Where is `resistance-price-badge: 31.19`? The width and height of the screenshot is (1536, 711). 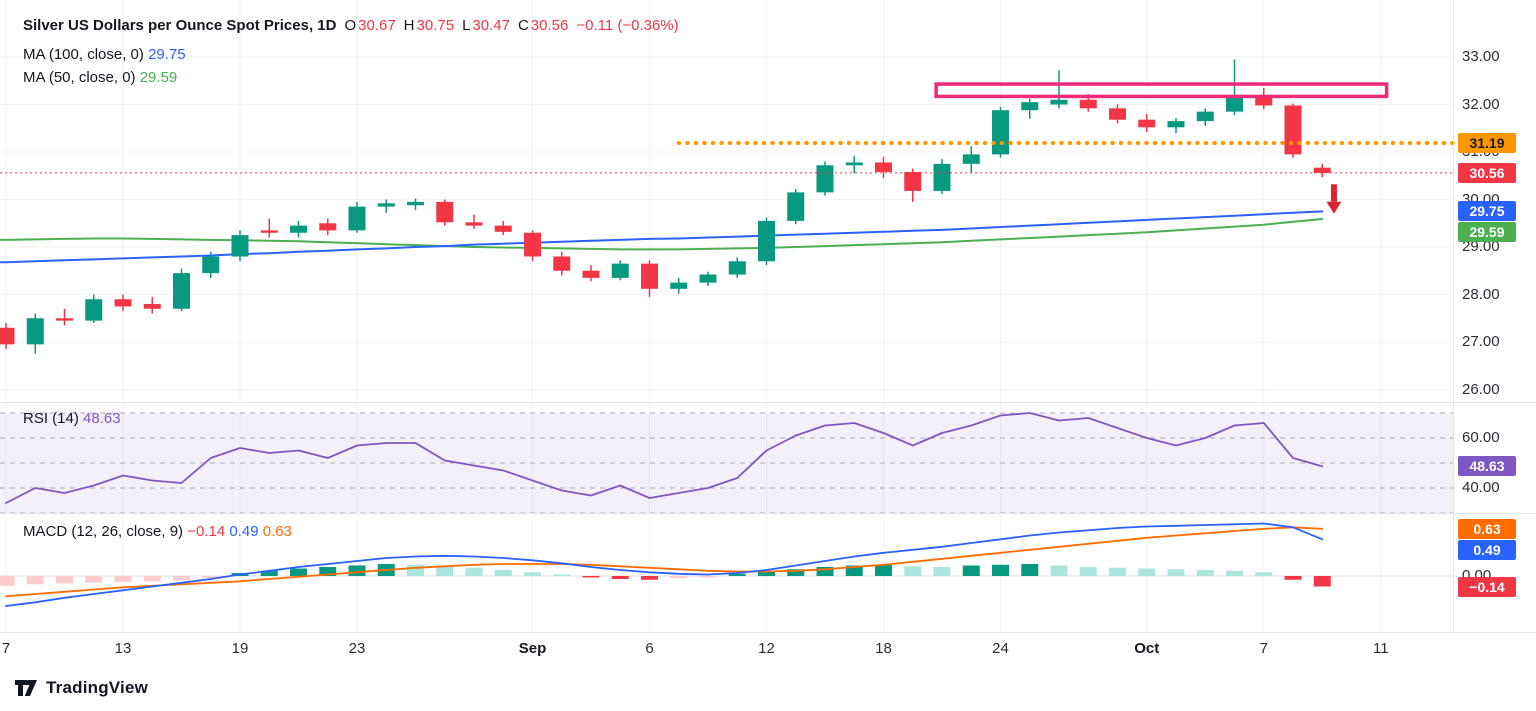
resistance-price-badge: 31.19 is located at coordinates (1487, 142).